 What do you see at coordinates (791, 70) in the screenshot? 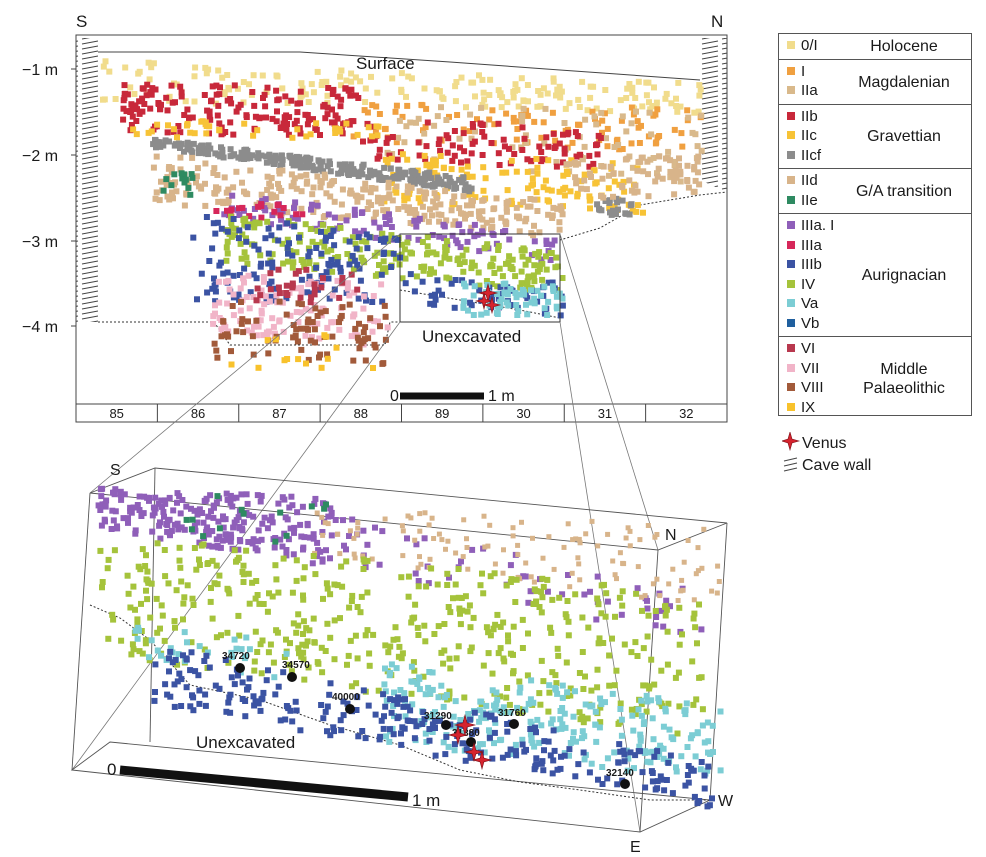
I see `legend-swatch` at bounding box center [791, 70].